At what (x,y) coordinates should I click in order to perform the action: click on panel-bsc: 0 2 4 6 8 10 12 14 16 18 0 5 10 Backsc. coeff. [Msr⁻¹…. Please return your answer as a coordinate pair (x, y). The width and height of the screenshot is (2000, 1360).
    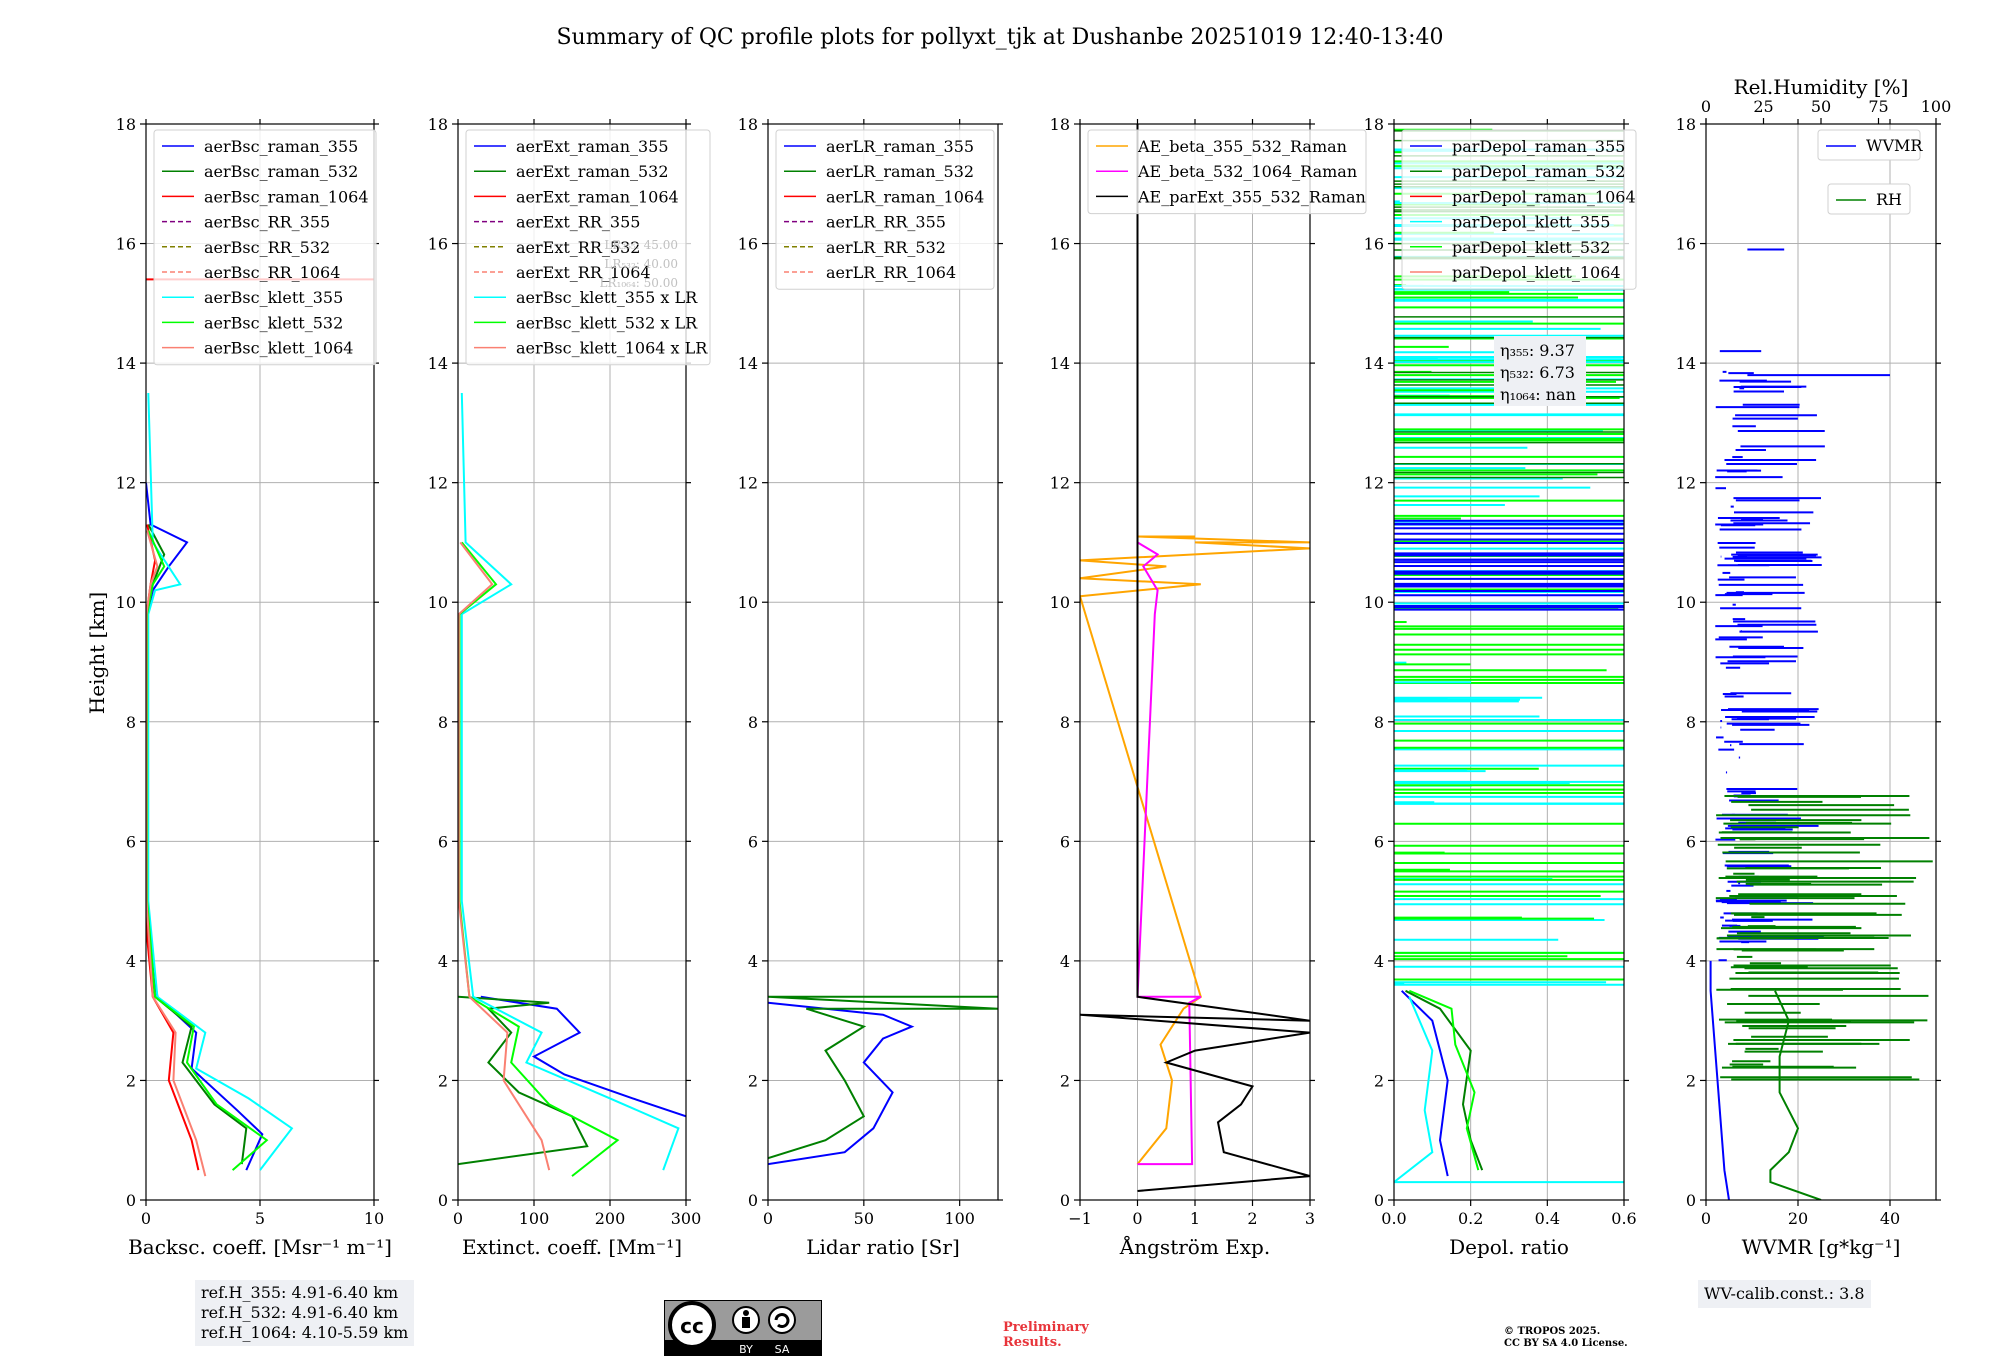
    Looking at the image, I should click on (254, 687).